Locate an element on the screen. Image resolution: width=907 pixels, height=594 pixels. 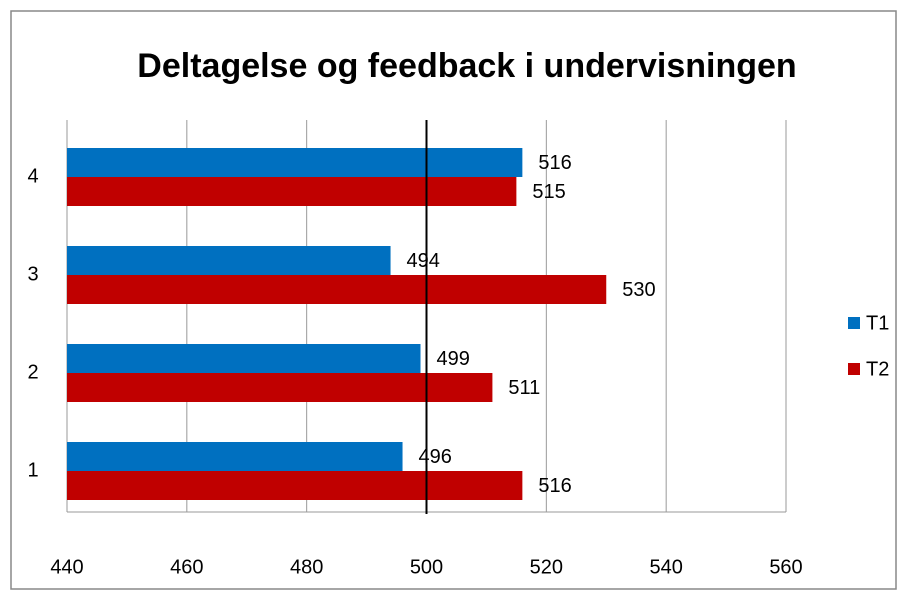
legend-label: T1 is located at coordinates (877, 323).